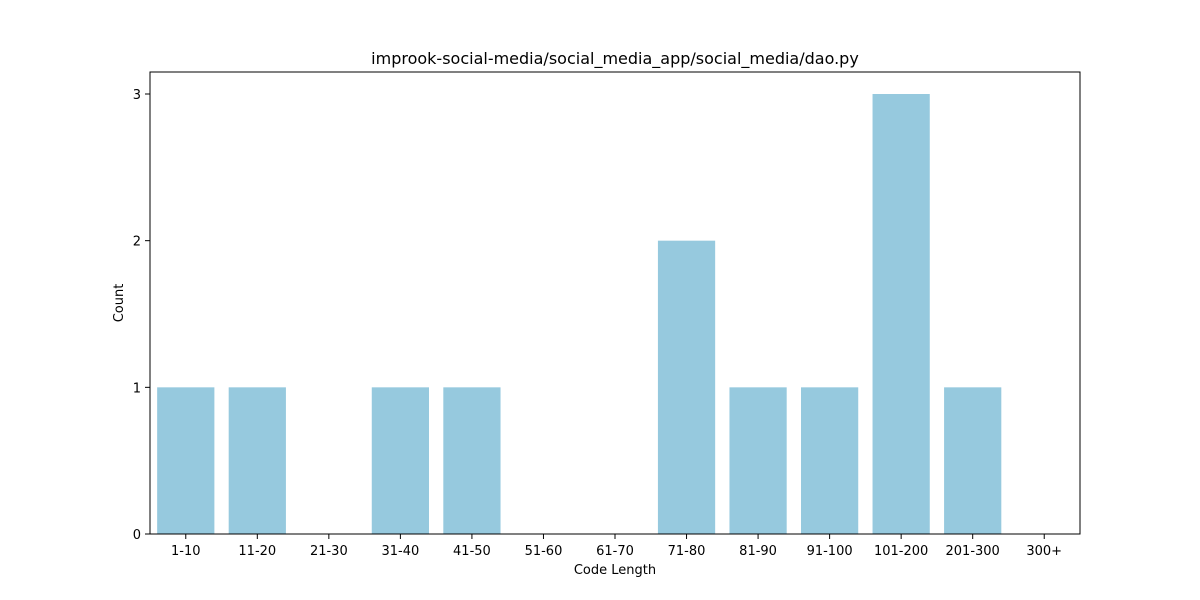 The image size is (1200, 600). I want to click on y-tick-label: 1, so click(137, 388).